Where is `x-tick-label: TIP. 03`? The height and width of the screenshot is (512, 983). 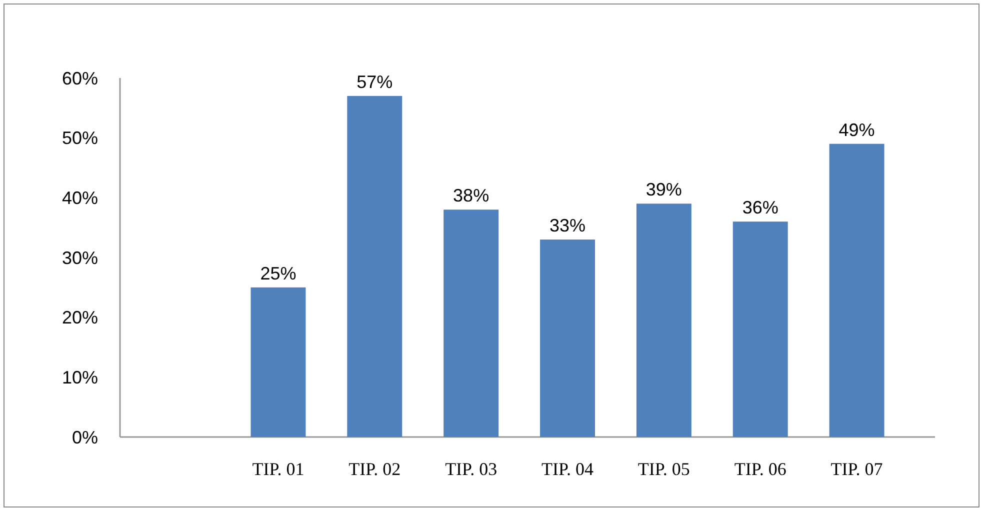
x-tick-label: TIP. 03 is located at coordinates (471, 469).